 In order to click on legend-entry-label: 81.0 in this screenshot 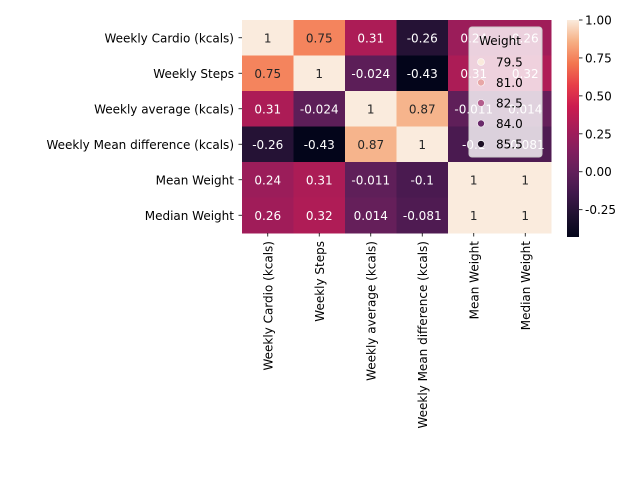, I will do `click(509, 83)`.